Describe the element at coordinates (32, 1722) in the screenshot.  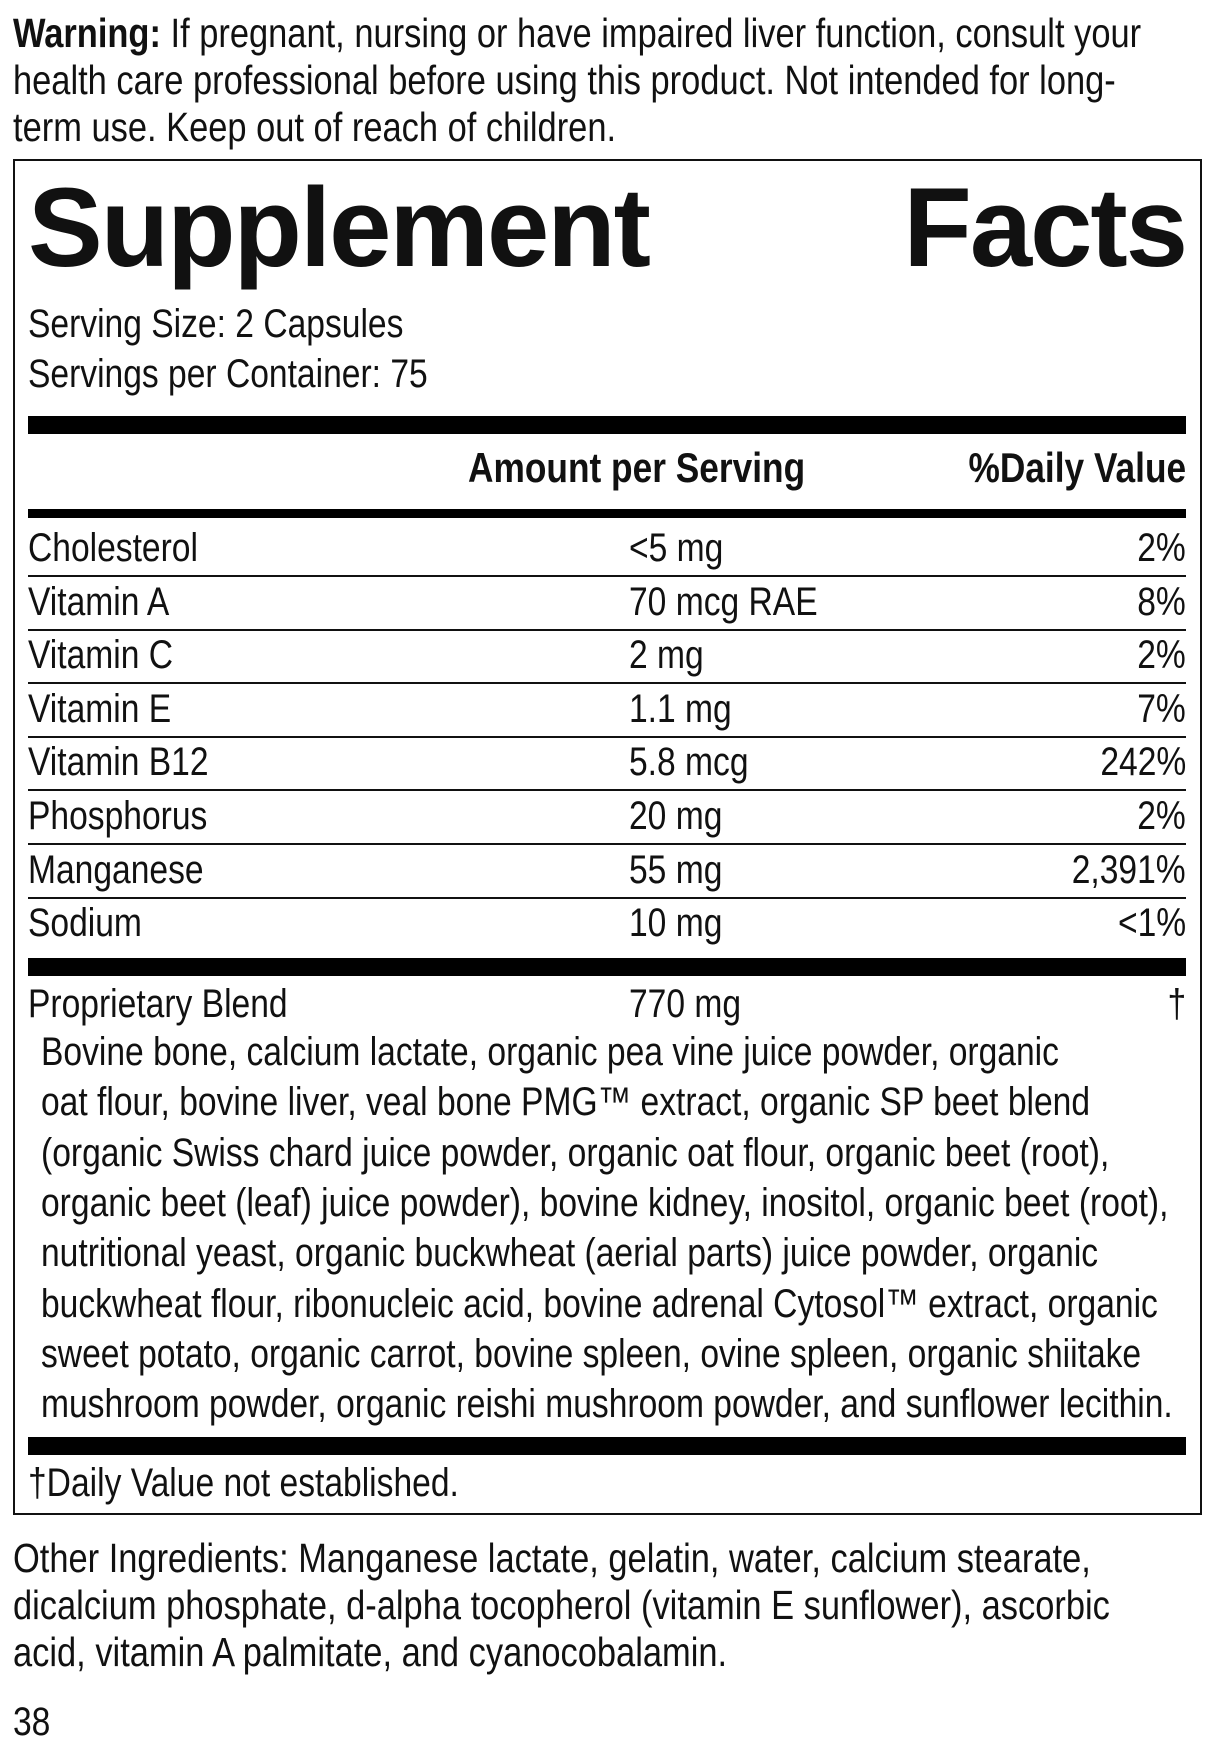
I see `page-number: 38` at that location.